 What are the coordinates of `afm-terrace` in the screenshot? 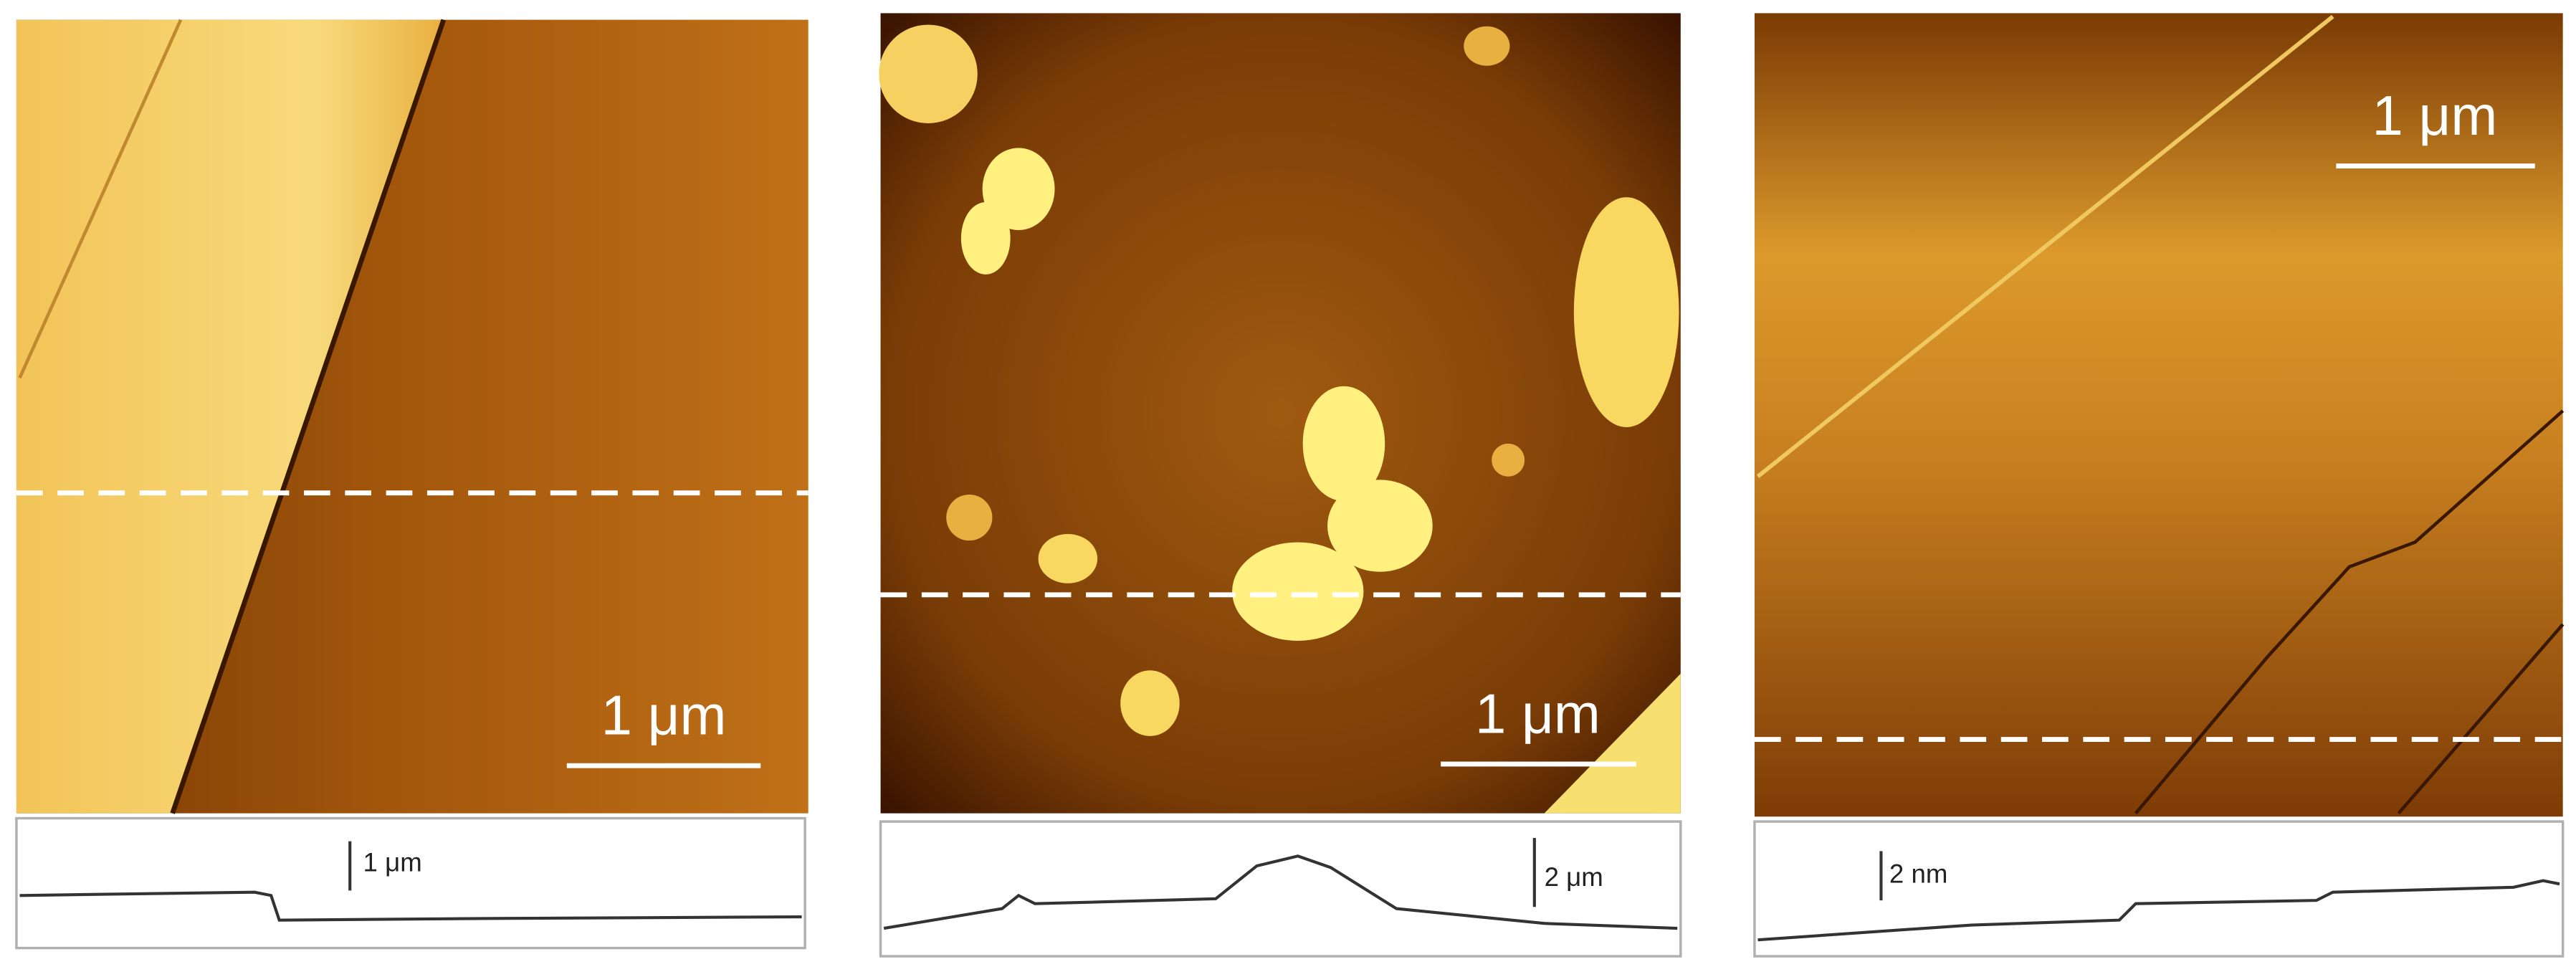 It's located at (230, 416).